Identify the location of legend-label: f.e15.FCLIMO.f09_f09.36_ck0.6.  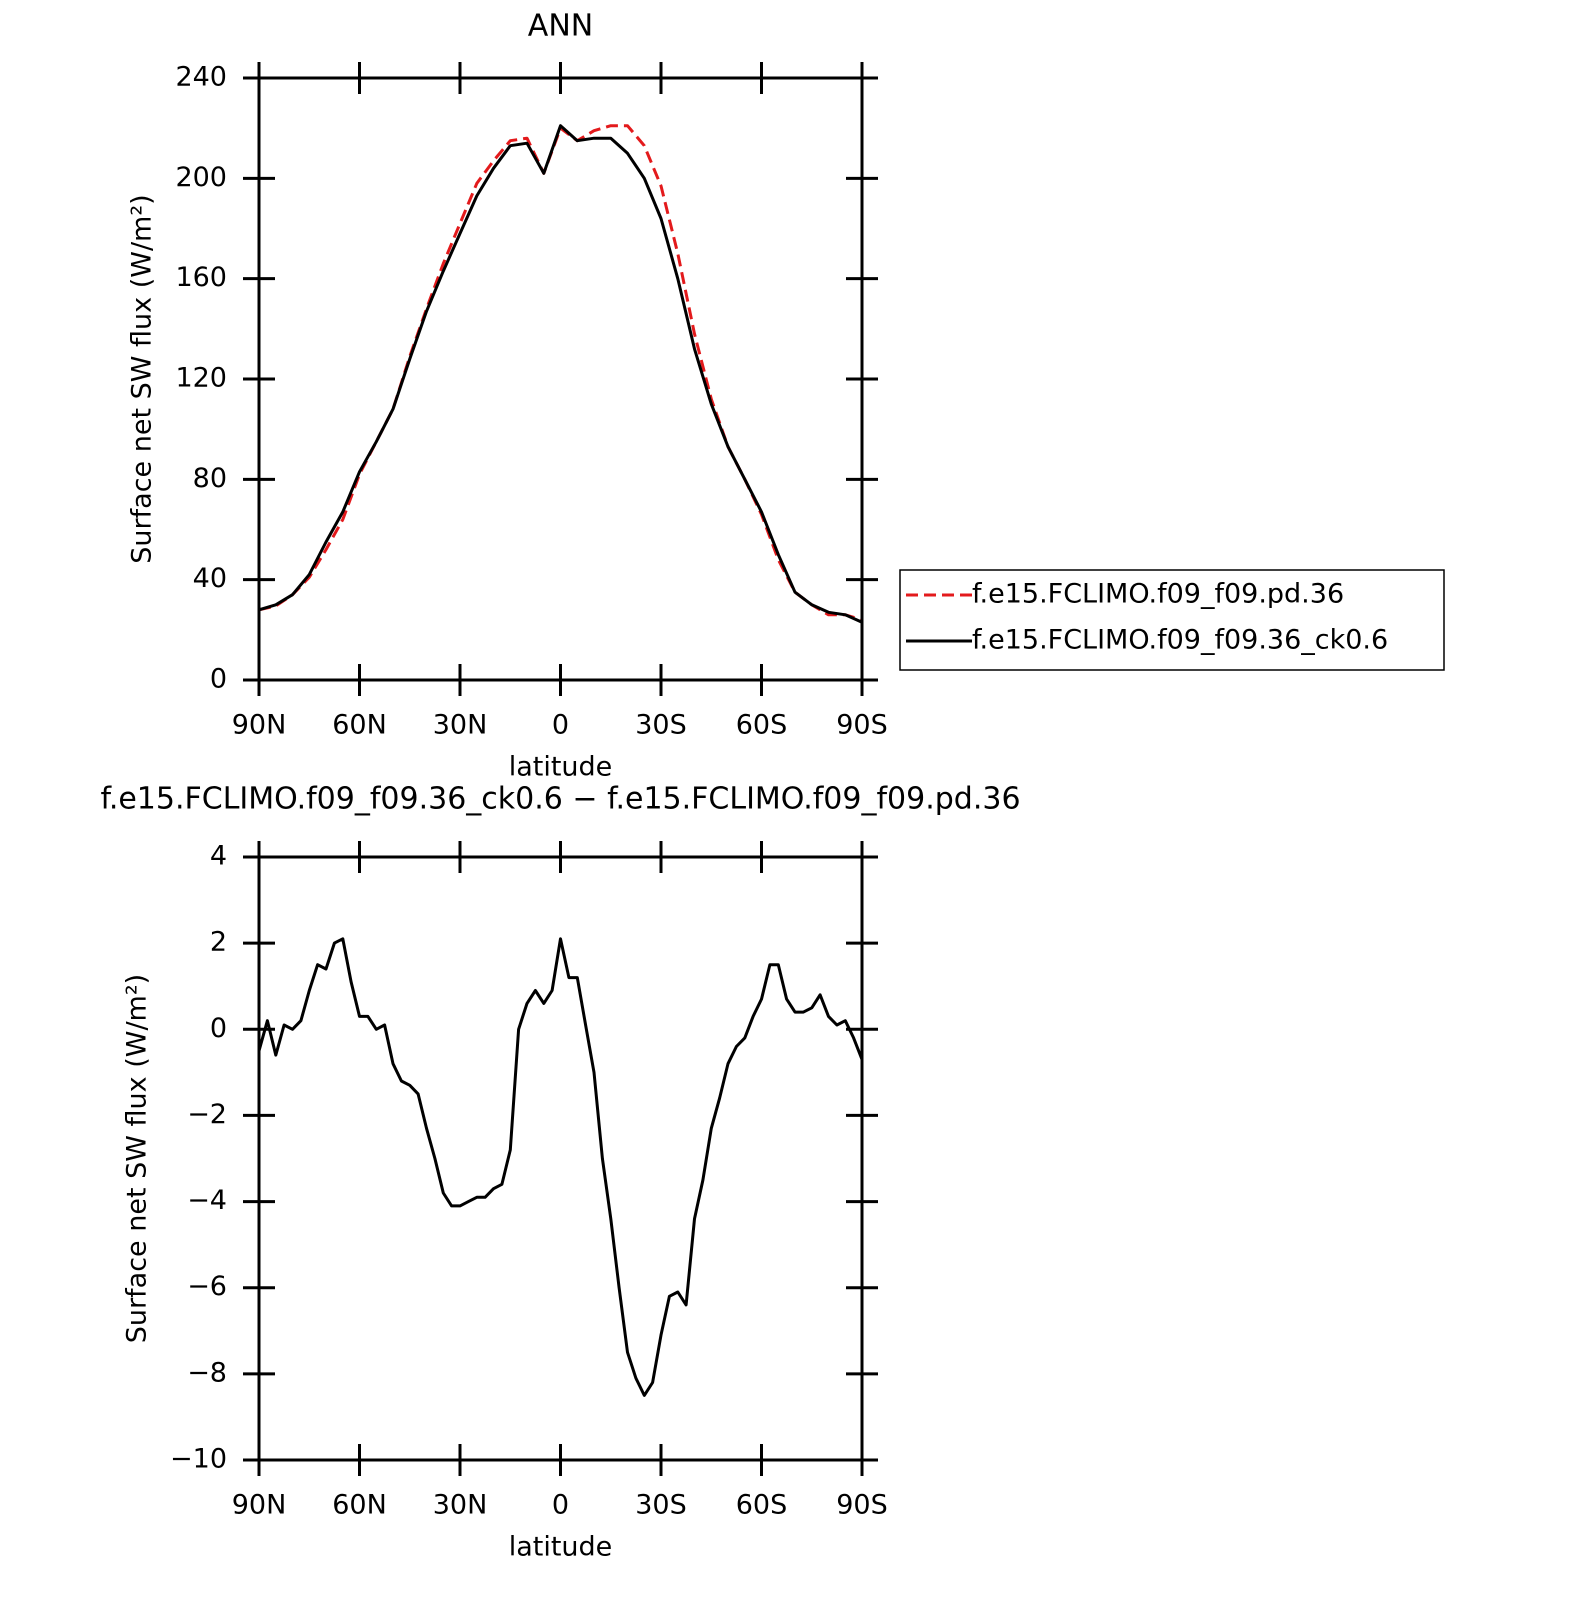
(1180, 640).